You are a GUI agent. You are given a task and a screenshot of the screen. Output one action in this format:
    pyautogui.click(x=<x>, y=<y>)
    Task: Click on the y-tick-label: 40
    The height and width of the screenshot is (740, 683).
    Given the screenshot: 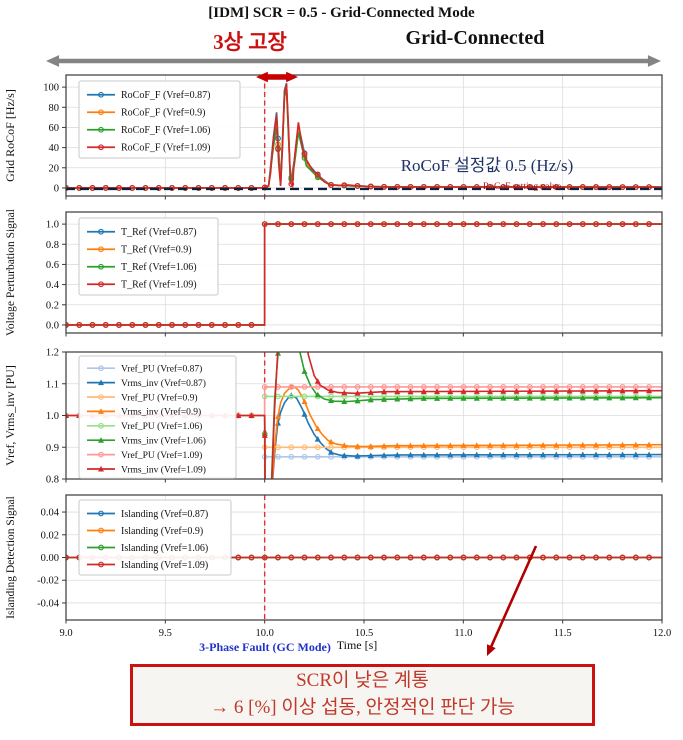 What is the action you would take?
    pyautogui.click(x=54, y=148)
    